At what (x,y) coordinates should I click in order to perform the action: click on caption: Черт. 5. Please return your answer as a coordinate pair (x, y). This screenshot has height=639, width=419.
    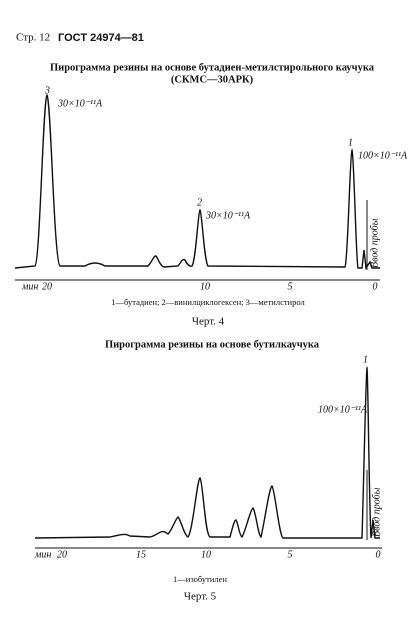
    Looking at the image, I should click on (200, 597).